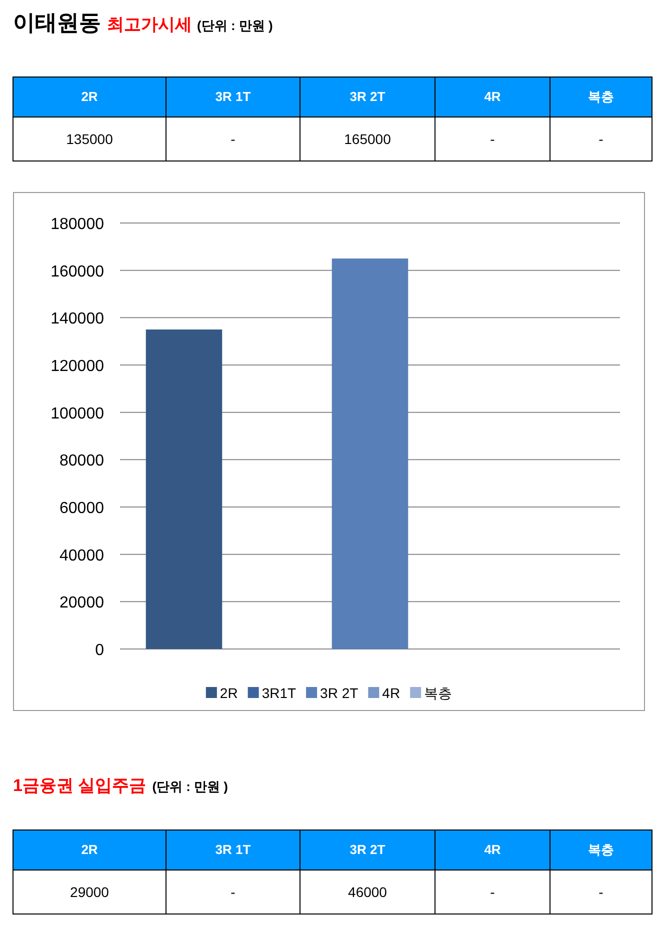 The height and width of the screenshot is (929, 662). Describe the element at coordinates (77, 413) in the screenshot. I see `y-tick-label: 100000` at that location.